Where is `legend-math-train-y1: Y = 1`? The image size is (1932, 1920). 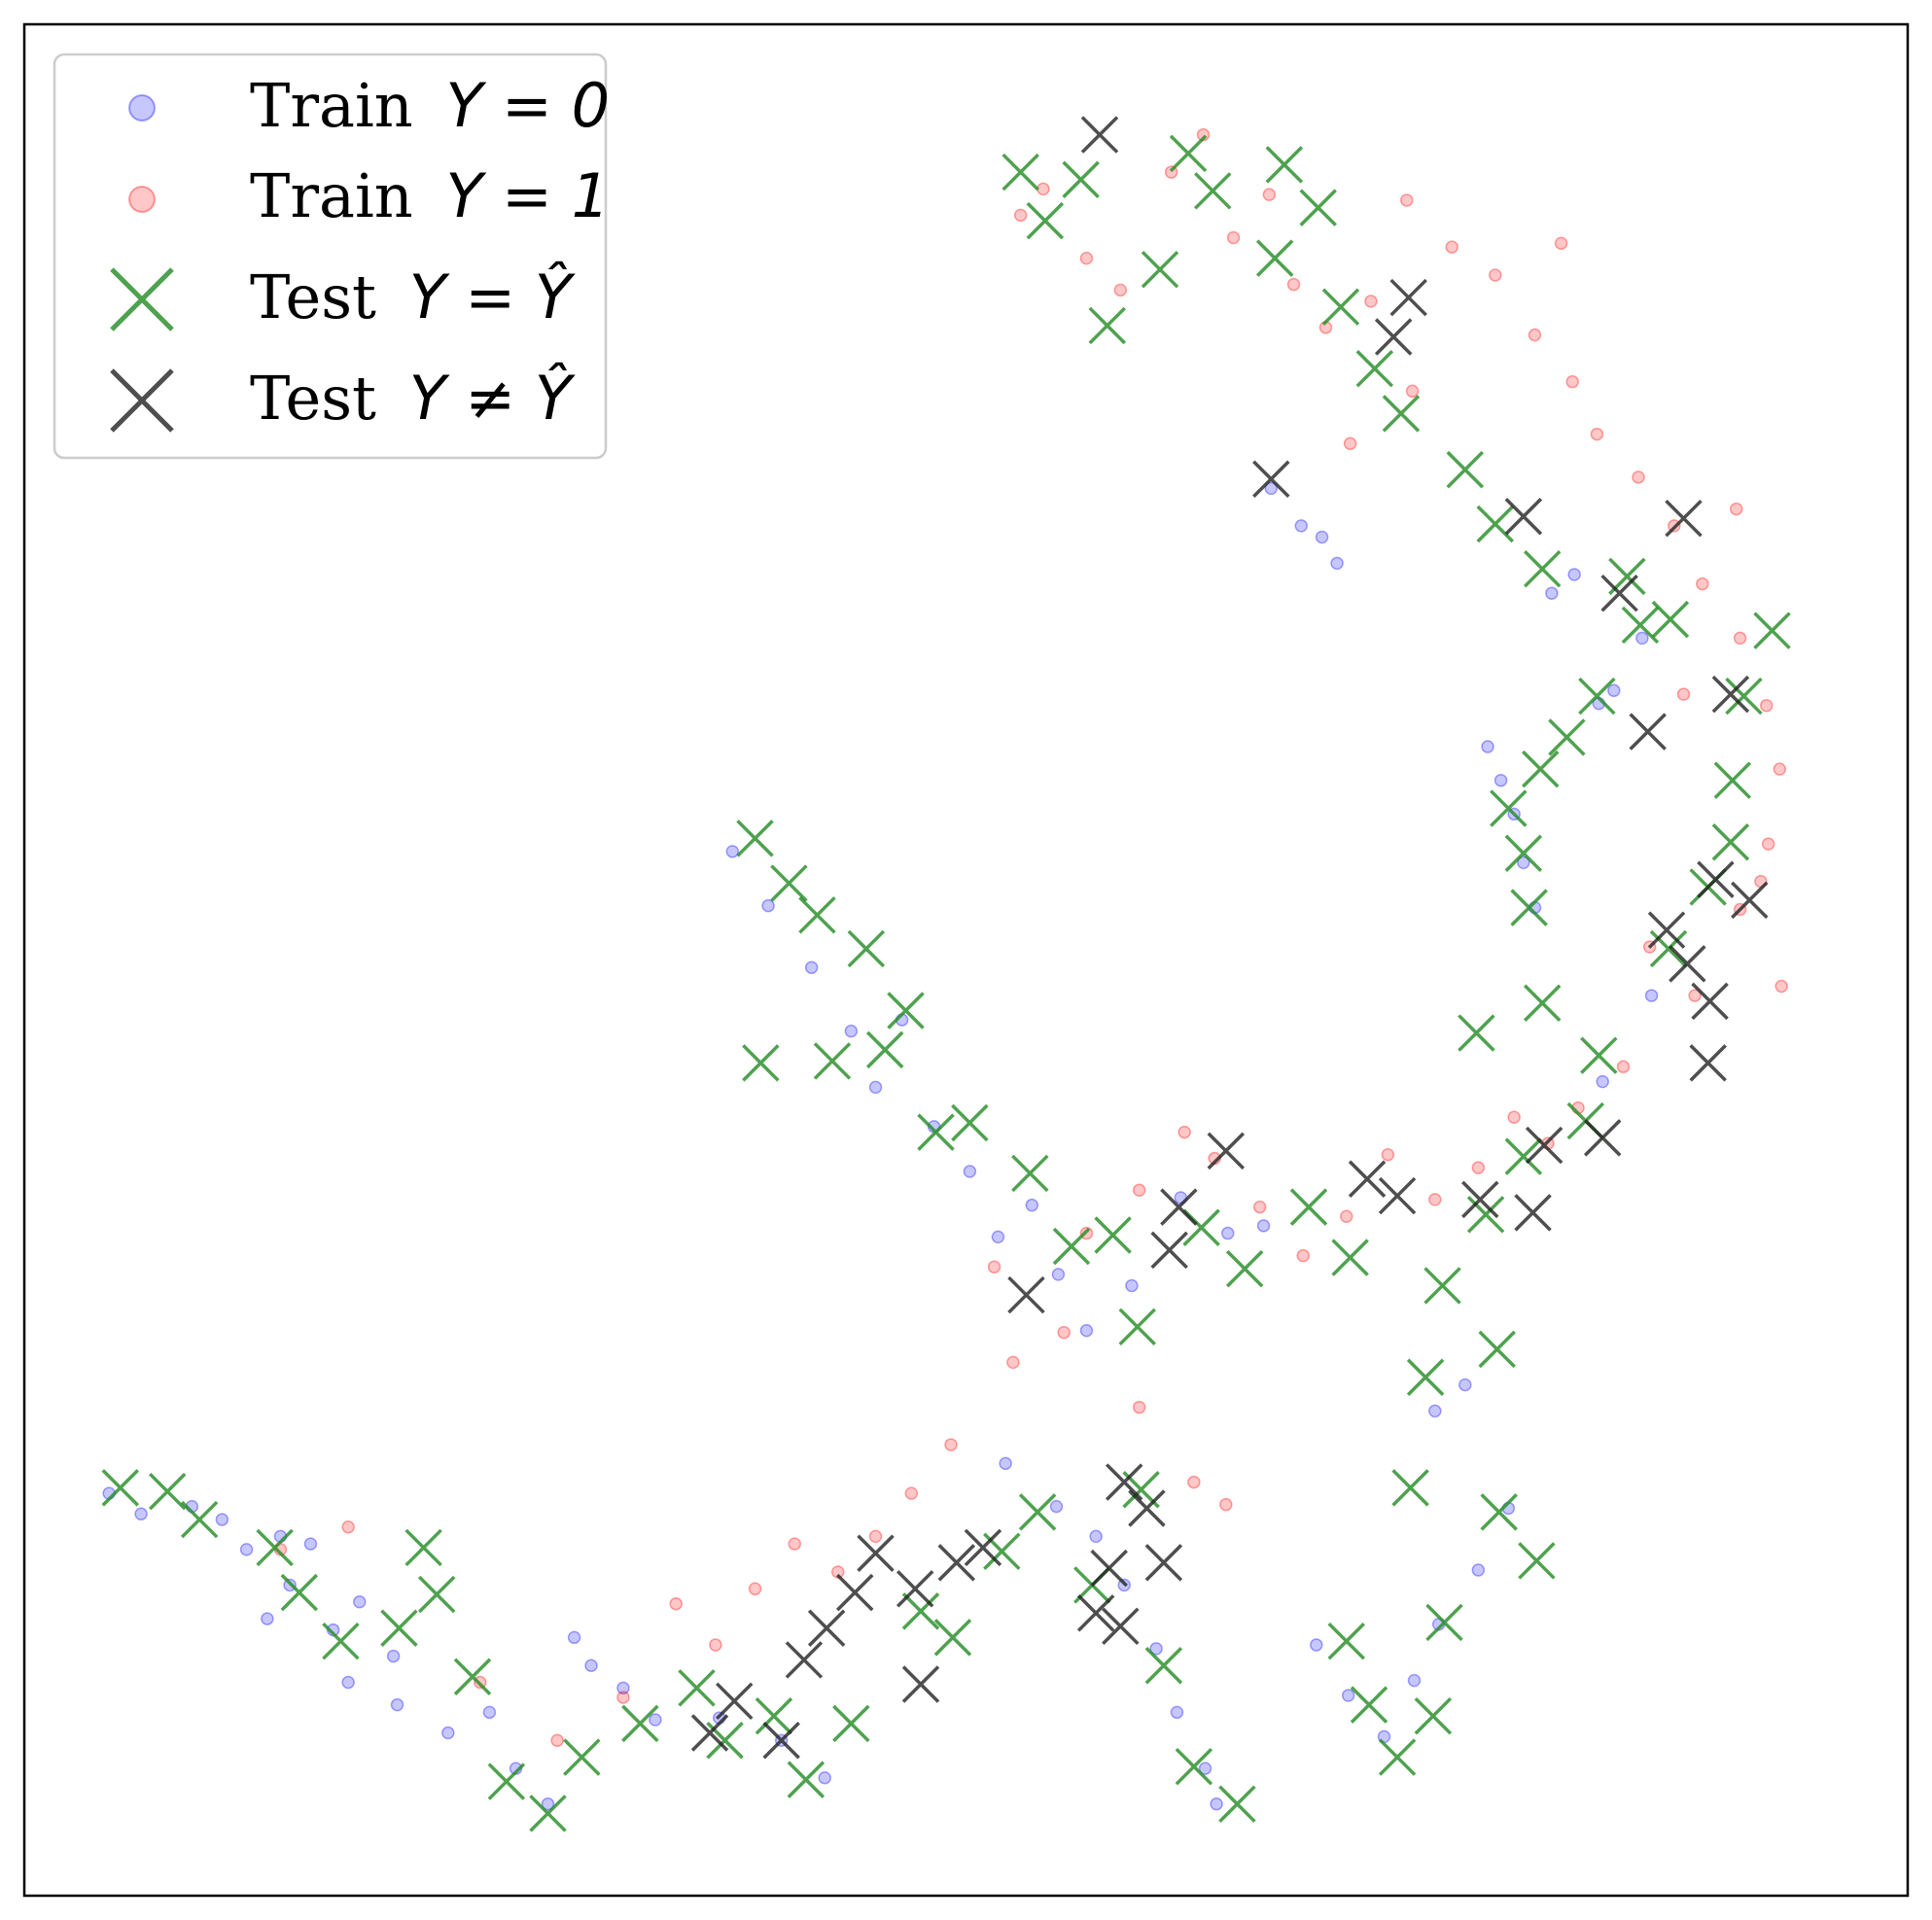 legend-math-train-y1: Y = 1 is located at coordinates (527, 195).